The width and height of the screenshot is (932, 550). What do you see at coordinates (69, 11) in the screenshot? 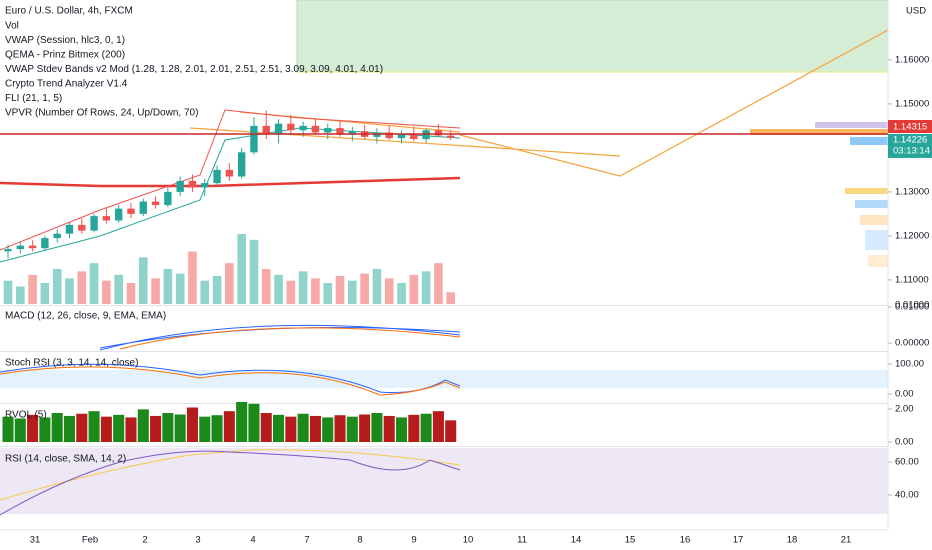
I see `symbol-title: Euro / U.S. Dollar, 4h, FXCM` at bounding box center [69, 11].